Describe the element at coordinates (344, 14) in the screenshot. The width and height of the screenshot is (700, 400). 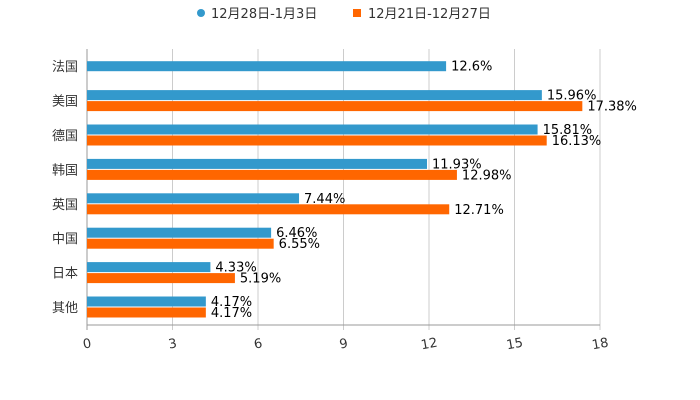
I see `legend: 12月28日-1月3日 12月21日-12月27日` at that location.